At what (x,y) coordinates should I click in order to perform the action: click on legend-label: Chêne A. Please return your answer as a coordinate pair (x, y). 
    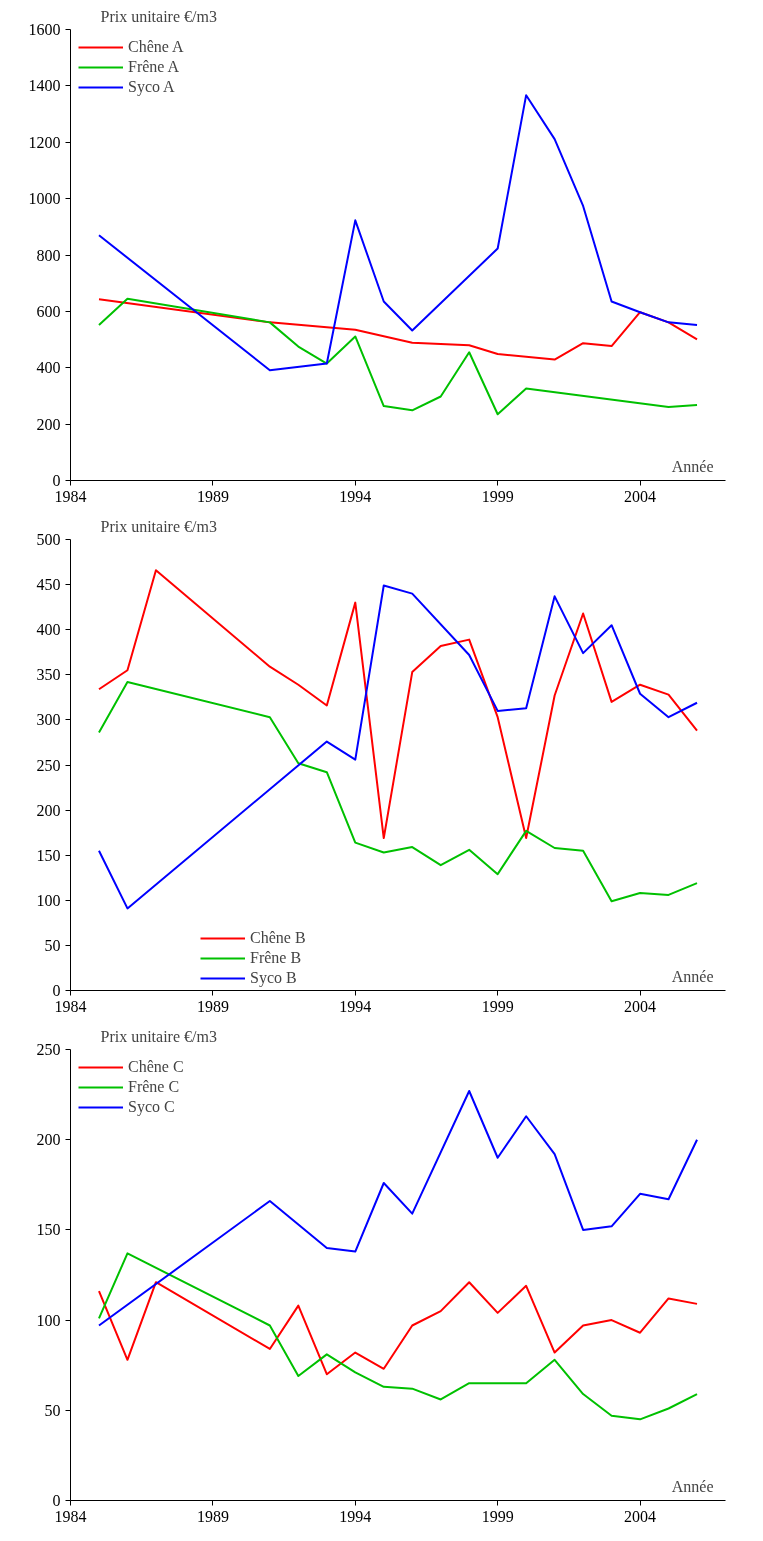
    Looking at the image, I should click on (156, 47).